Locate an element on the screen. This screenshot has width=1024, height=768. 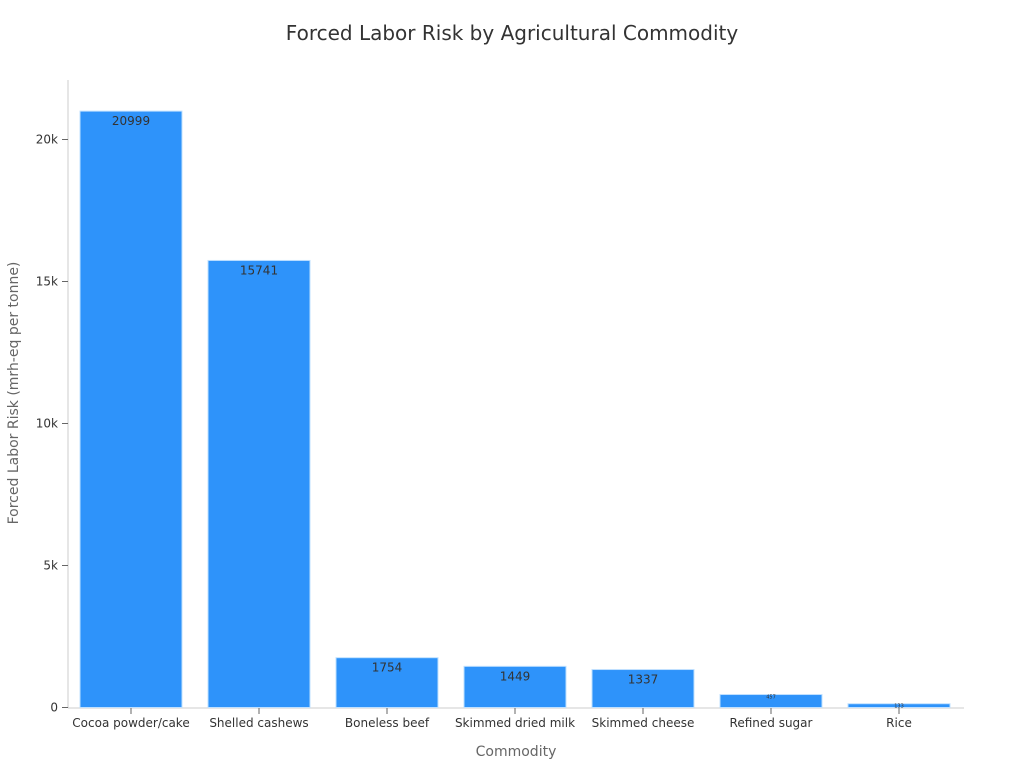
y-axis-label: Forced Labor Risk (mrh-eq per tonne) is located at coordinates (14, 393).